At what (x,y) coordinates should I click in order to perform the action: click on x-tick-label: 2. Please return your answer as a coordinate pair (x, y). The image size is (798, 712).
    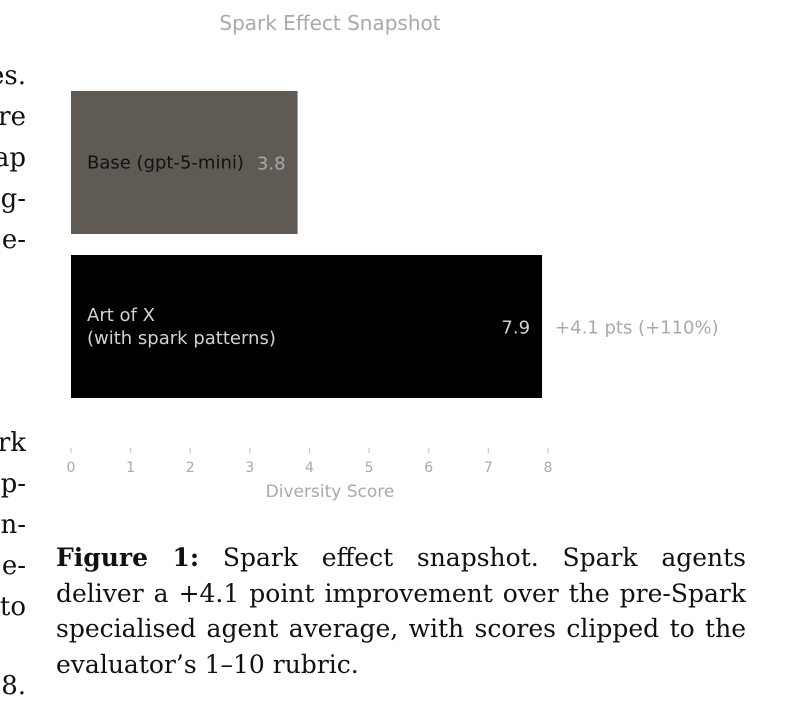
    Looking at the image, I should click on (190, 468).